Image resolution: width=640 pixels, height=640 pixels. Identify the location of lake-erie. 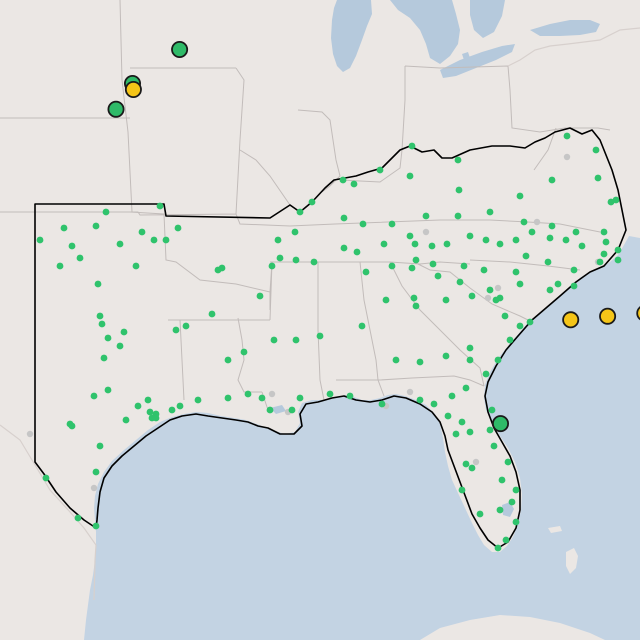
(477, 61).